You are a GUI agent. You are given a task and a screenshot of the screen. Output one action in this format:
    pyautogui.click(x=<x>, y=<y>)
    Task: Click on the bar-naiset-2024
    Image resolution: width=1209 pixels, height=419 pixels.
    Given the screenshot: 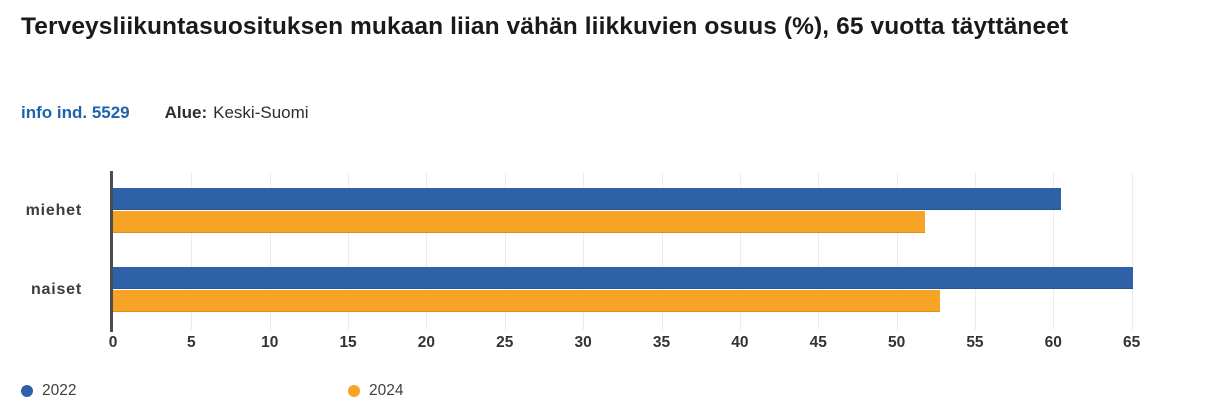 What is the action you would take?
    pyautogui.click(x=527, y=301)
    